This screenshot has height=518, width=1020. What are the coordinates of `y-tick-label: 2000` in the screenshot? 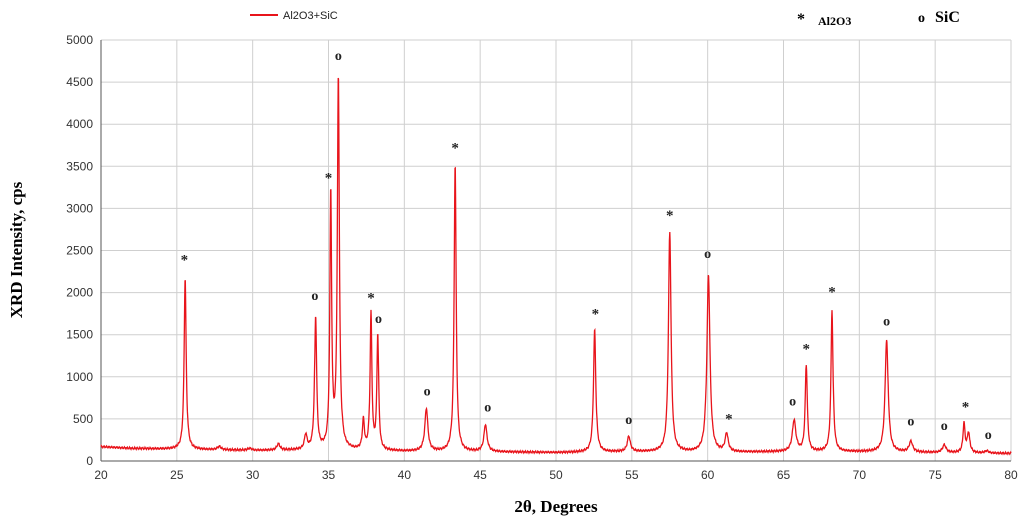 It's located at (79, 293).